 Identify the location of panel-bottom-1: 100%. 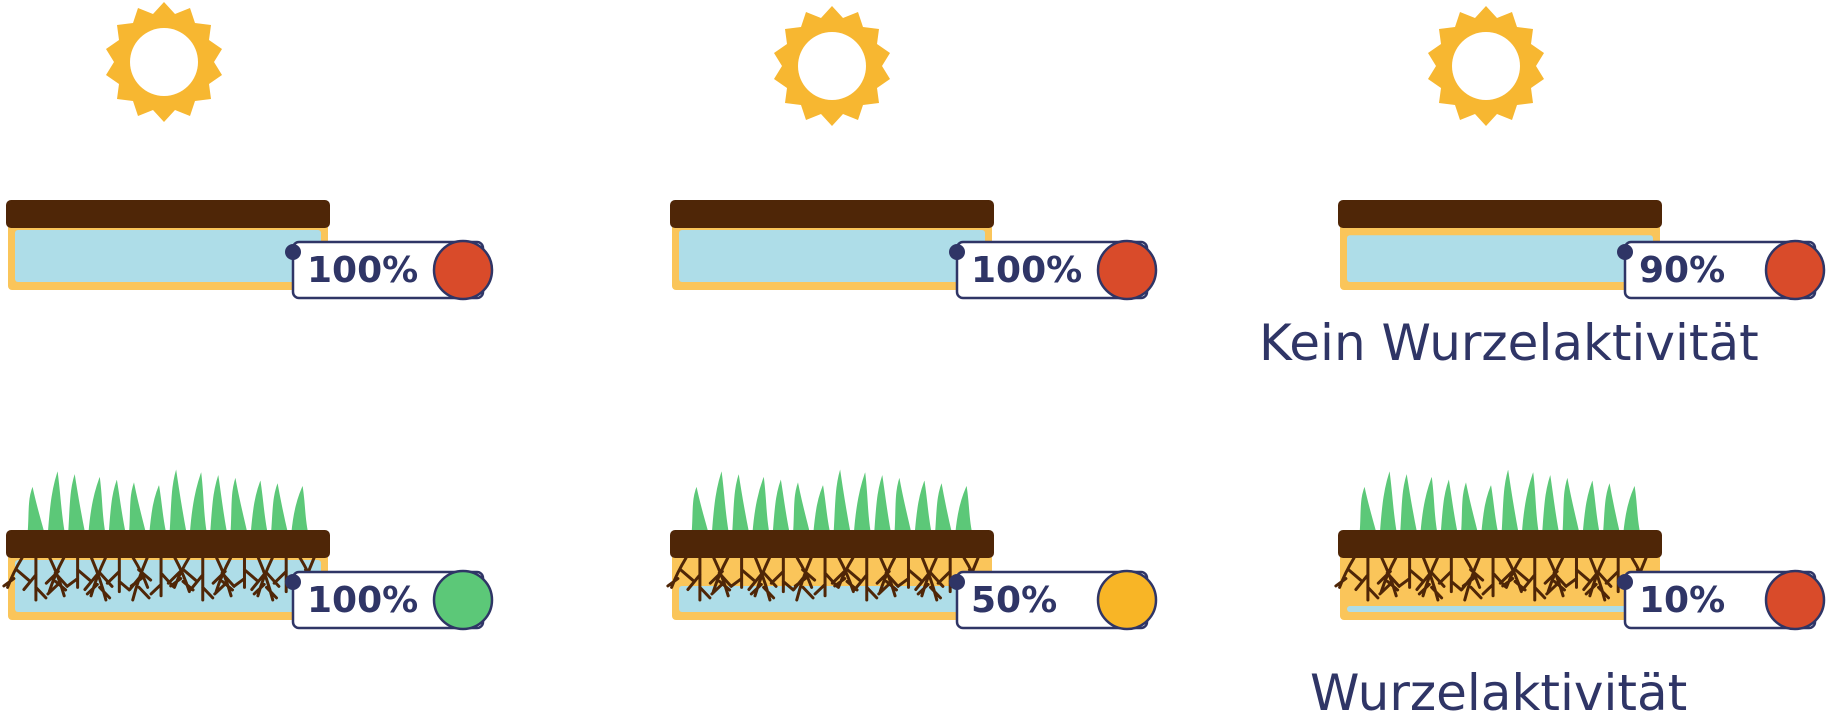
(248, 545).